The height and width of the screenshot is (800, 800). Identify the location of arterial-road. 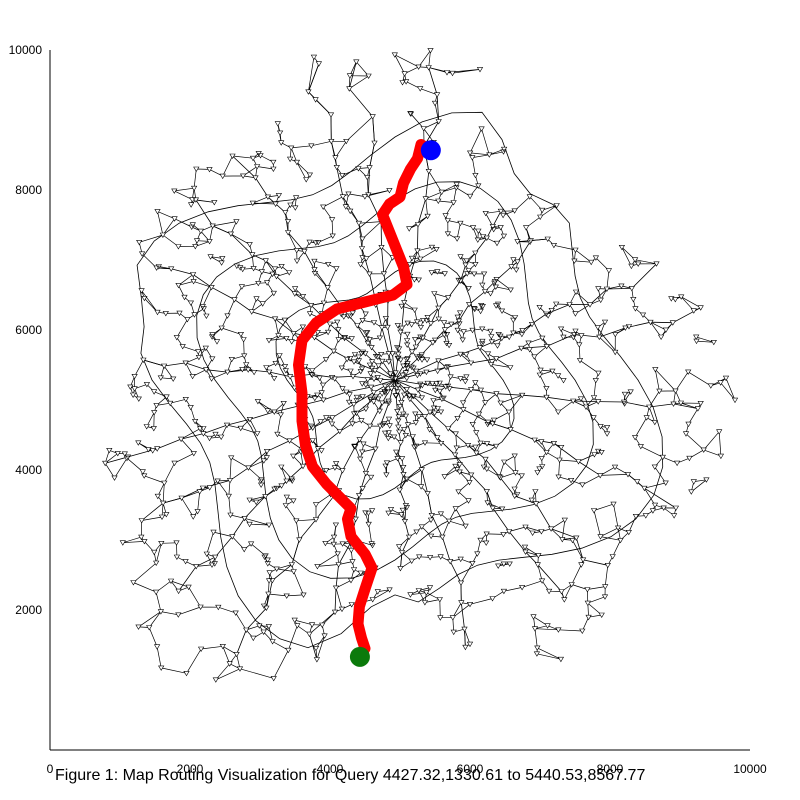
(535, 444).